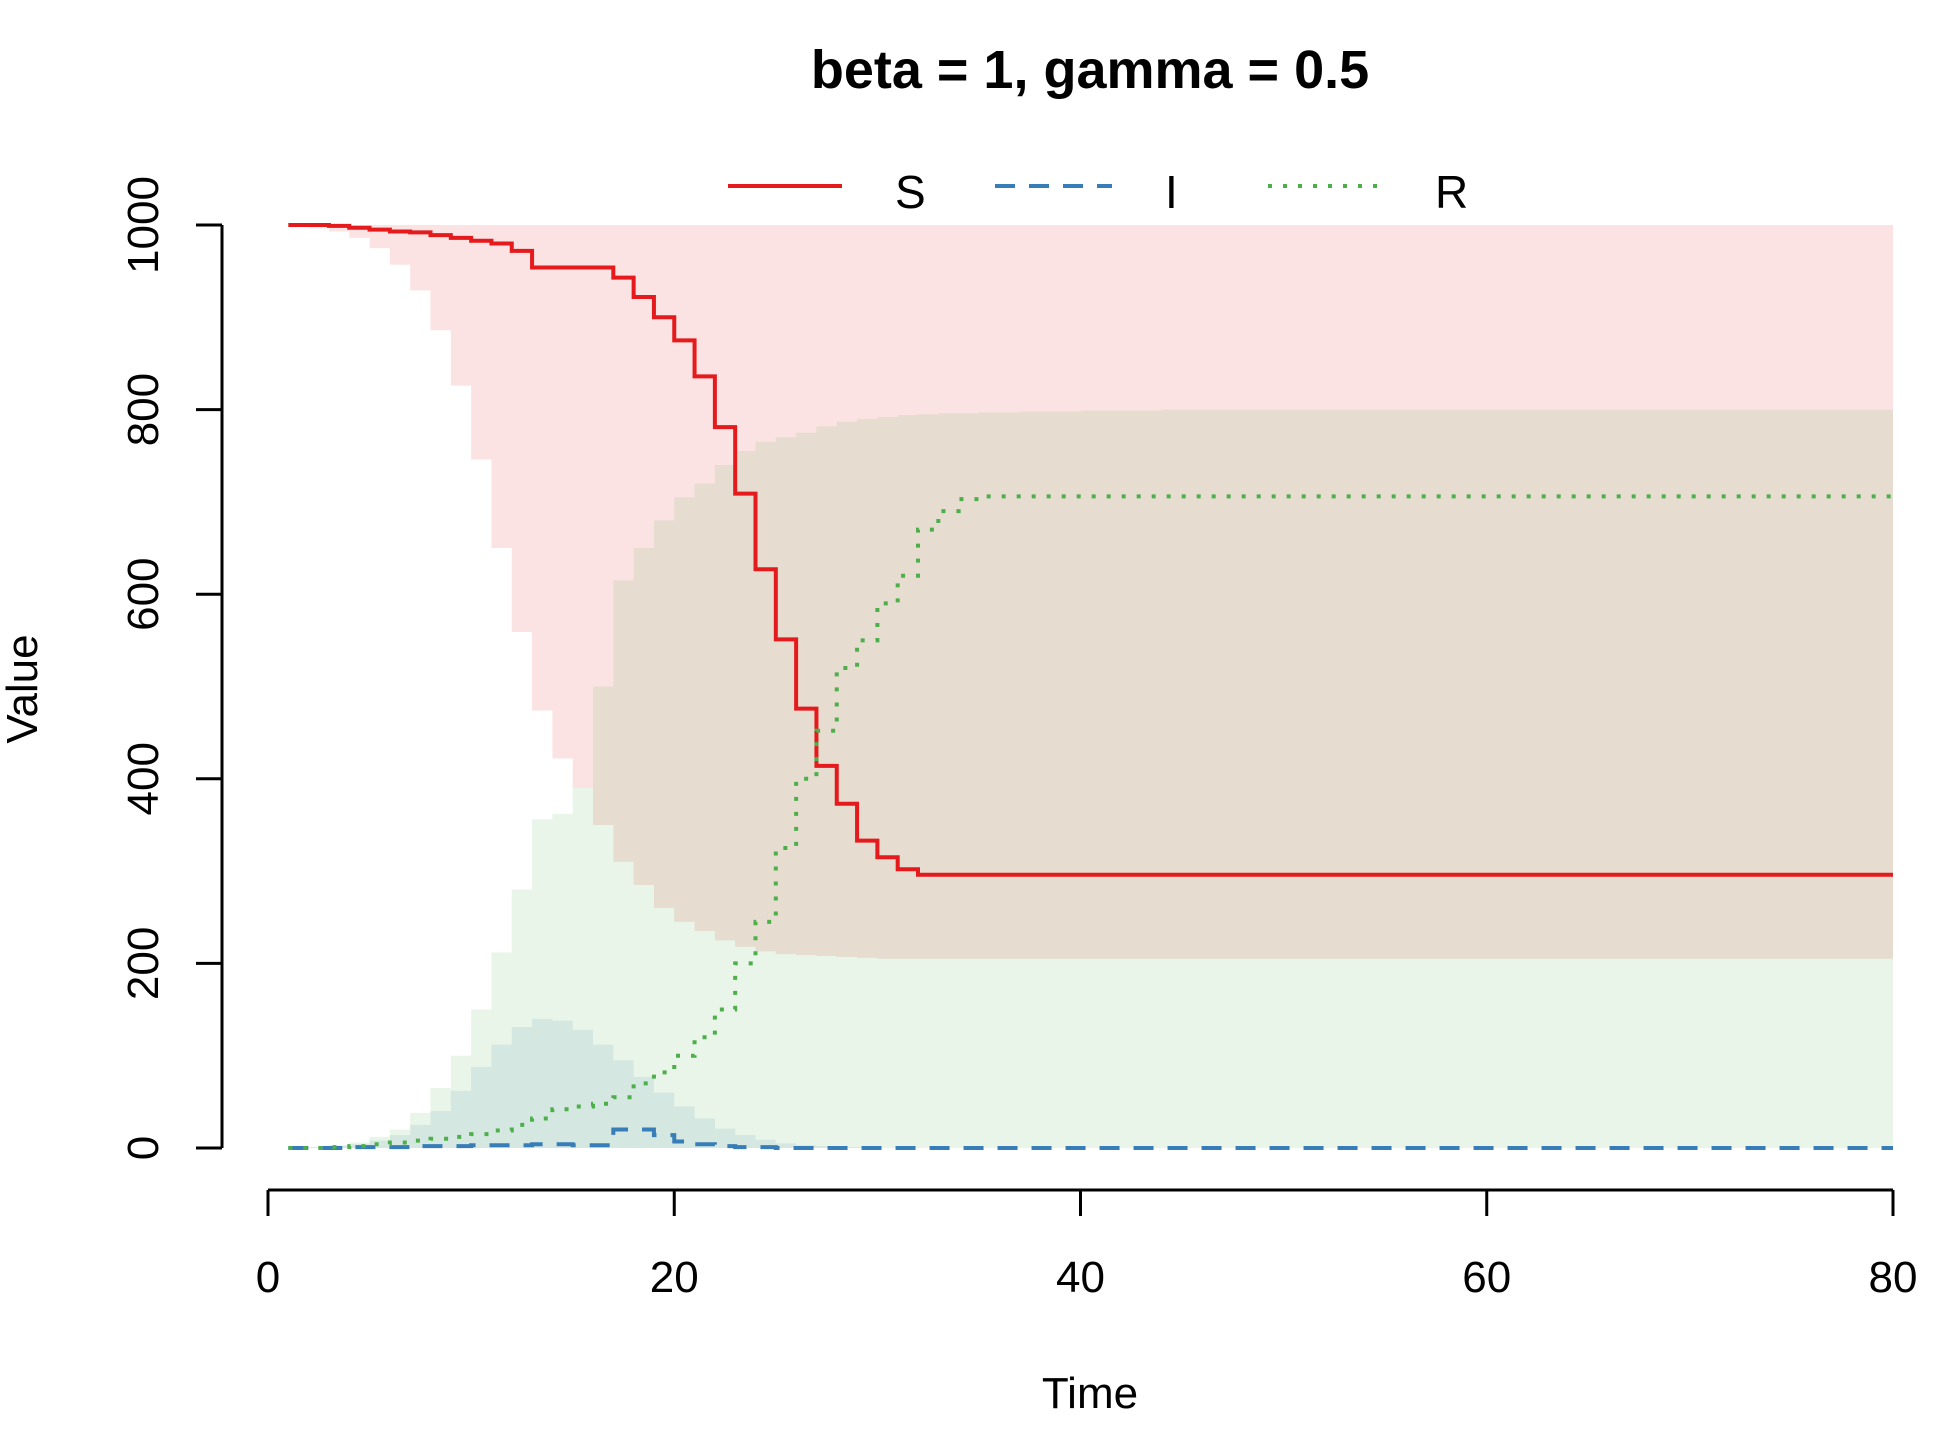 The image size is (1950, 1437). I want to click on x-axis: 0 20 40 60 80, so click(1087, 1245).